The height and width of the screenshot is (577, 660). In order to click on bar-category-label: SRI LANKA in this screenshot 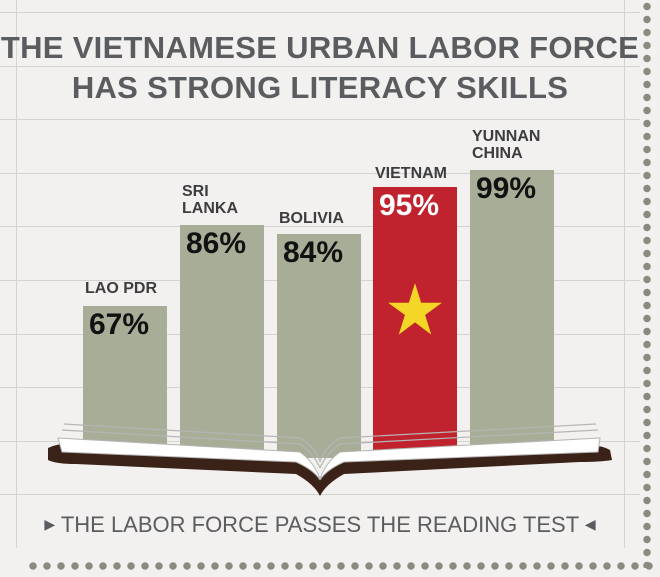, I will do `click(210, 200)`.